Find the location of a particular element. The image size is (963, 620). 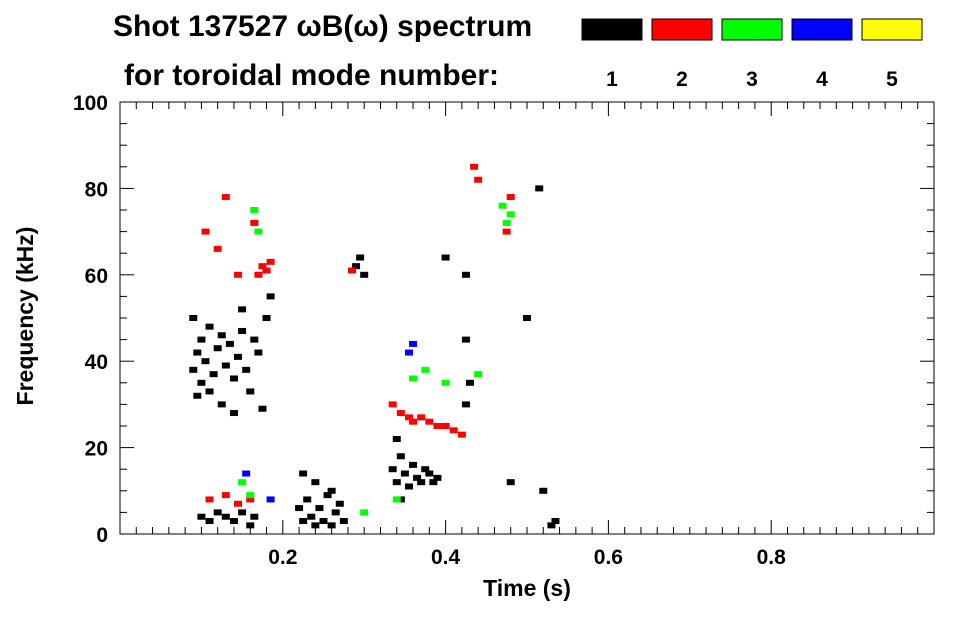

y-tick-label: 80 is located at coordinates (96, 189).